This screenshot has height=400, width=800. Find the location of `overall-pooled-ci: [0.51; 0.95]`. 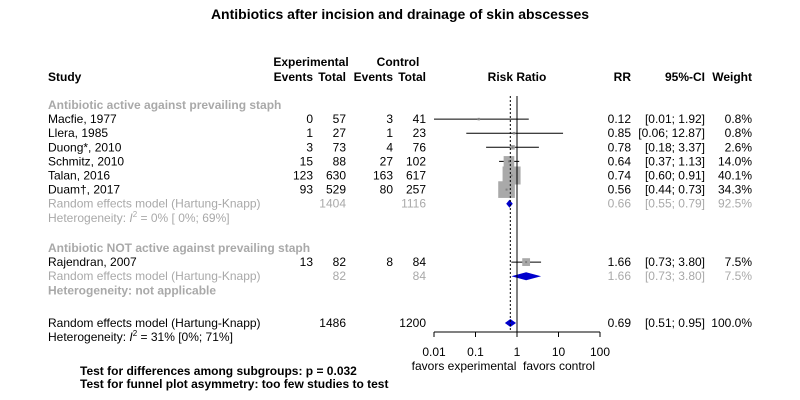

overall-pooled-ci: [0.51; 0.95] is located at coordinates (675, 323).